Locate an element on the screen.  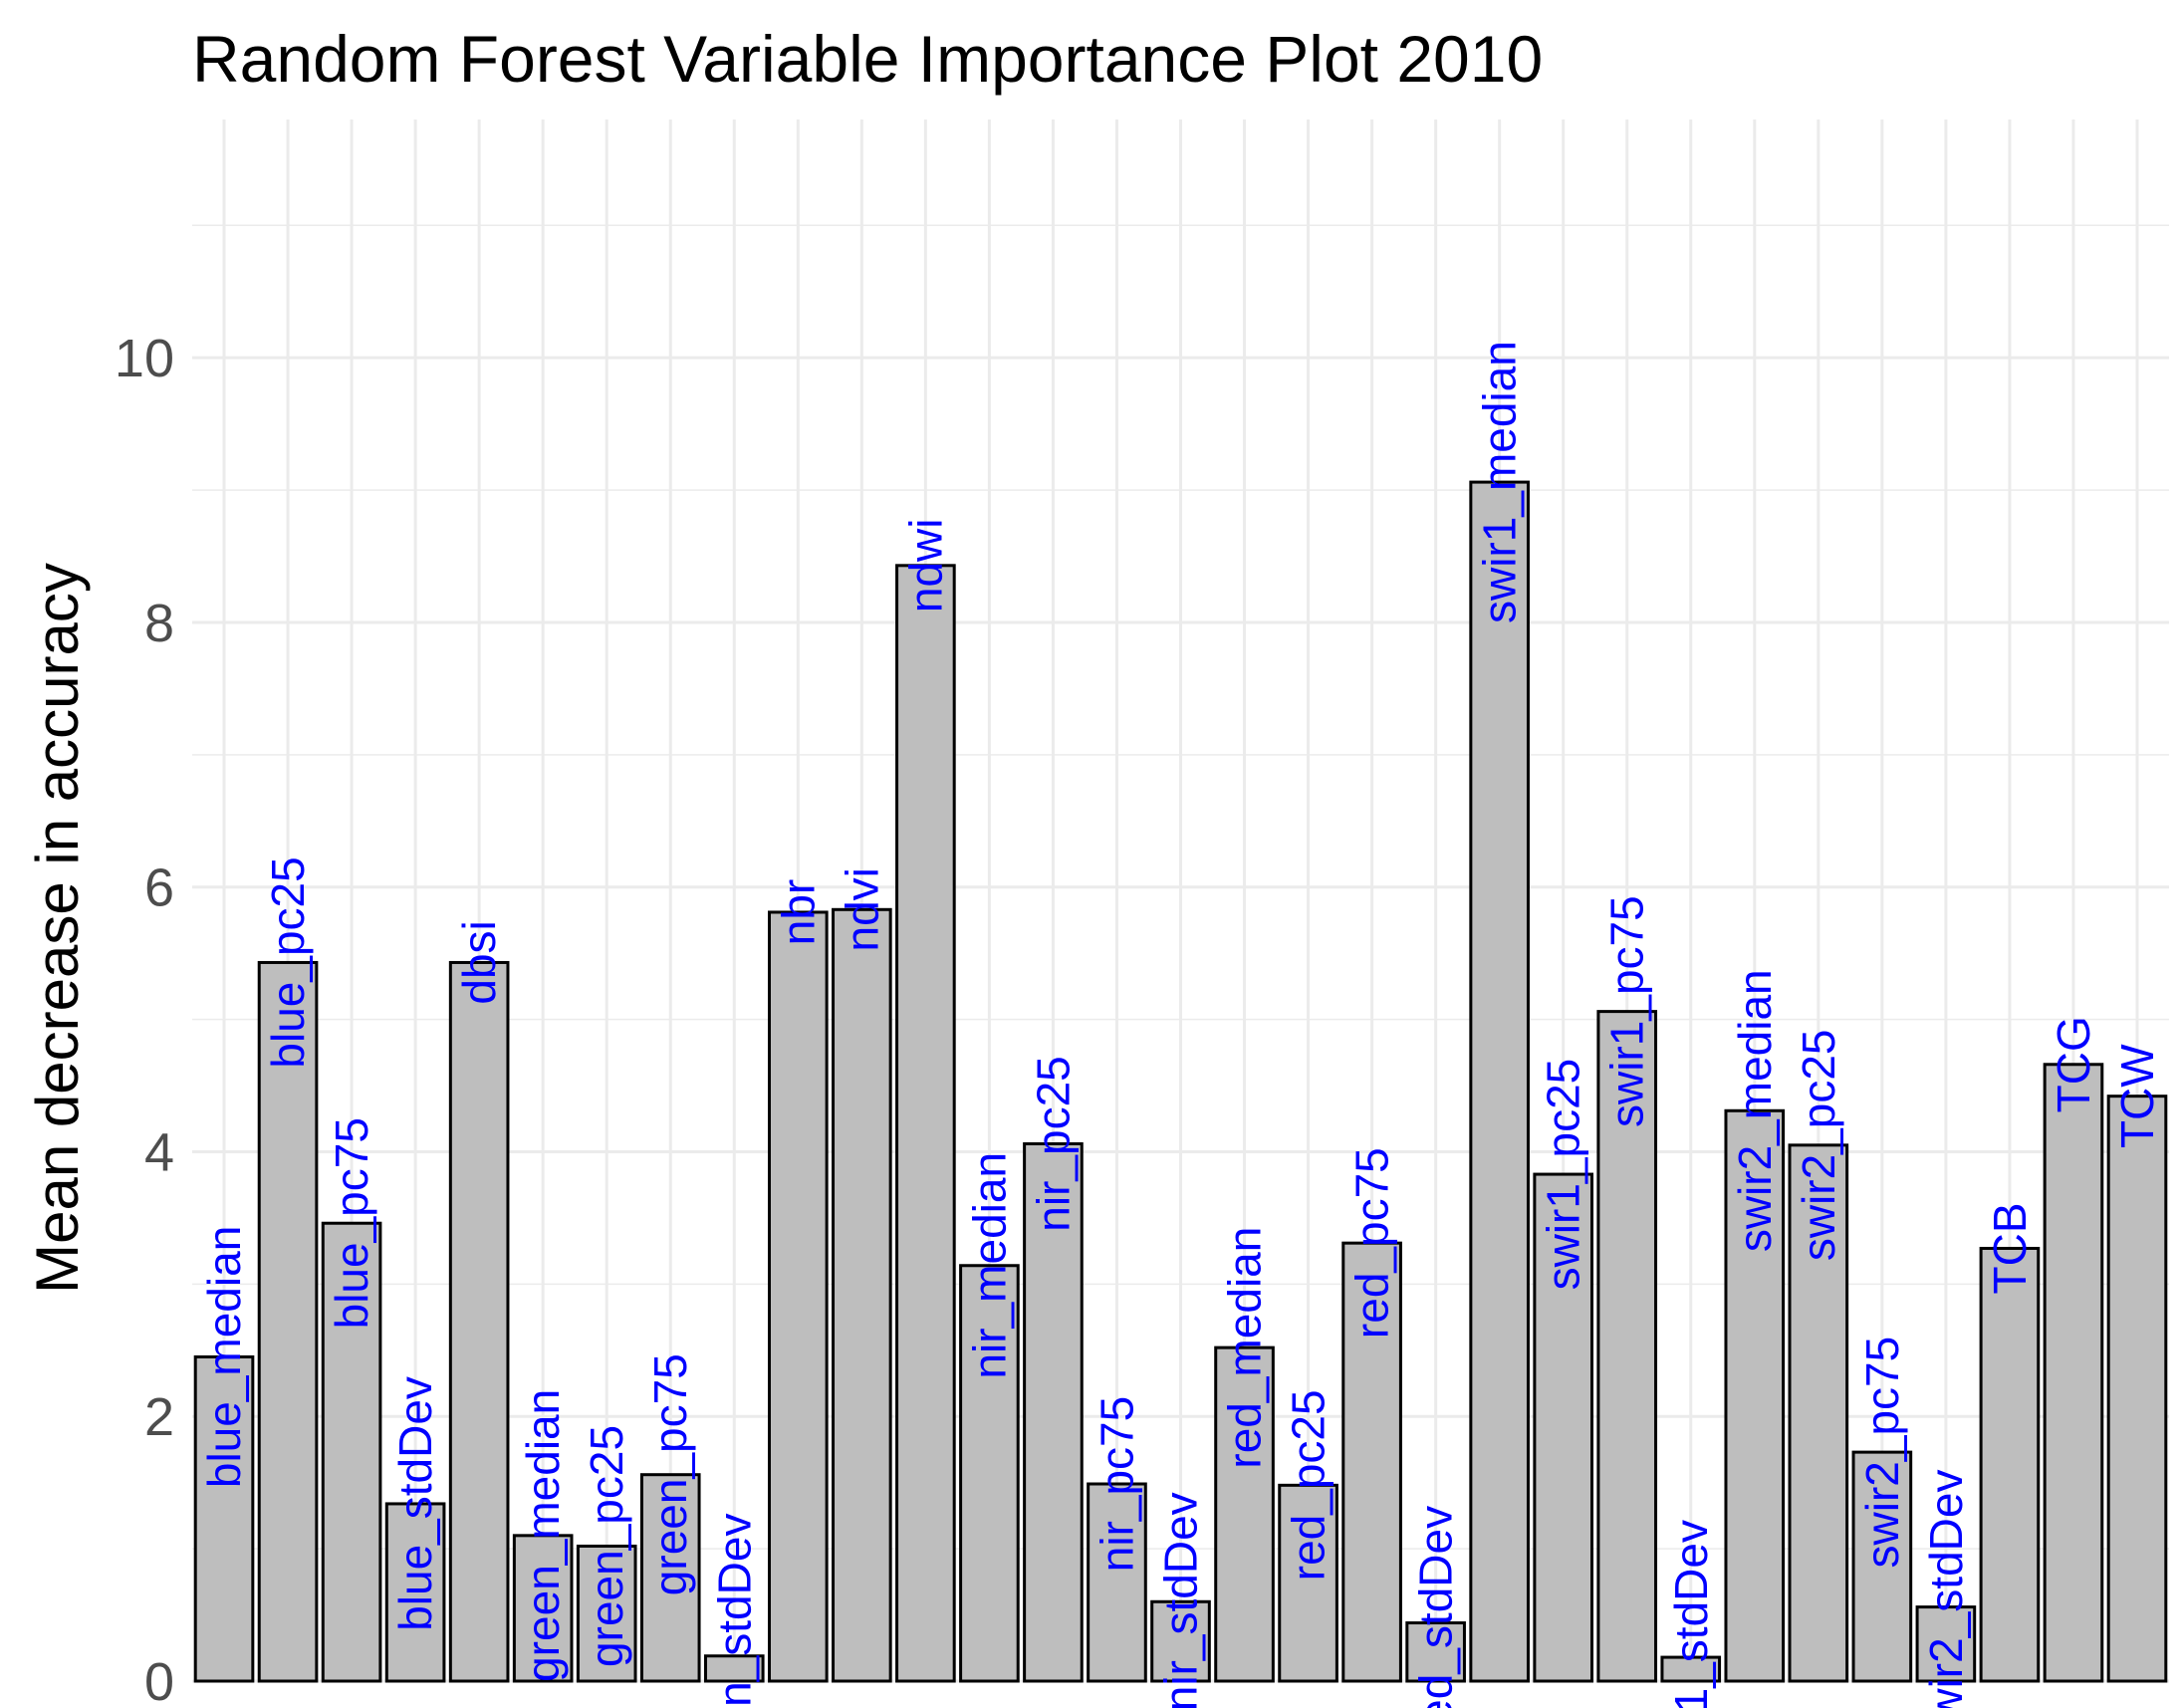
bar-label-nir_median: nir_median is located at coordinates (989, 1265).